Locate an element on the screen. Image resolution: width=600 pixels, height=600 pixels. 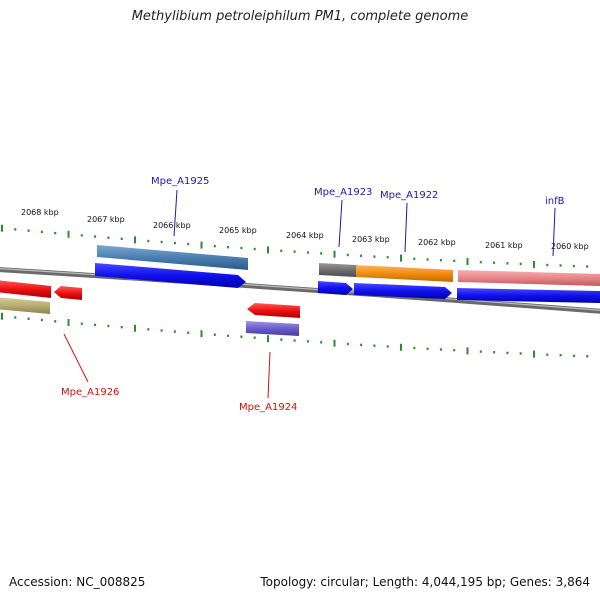
upper-tick-track is located at coordinates (295, 246).